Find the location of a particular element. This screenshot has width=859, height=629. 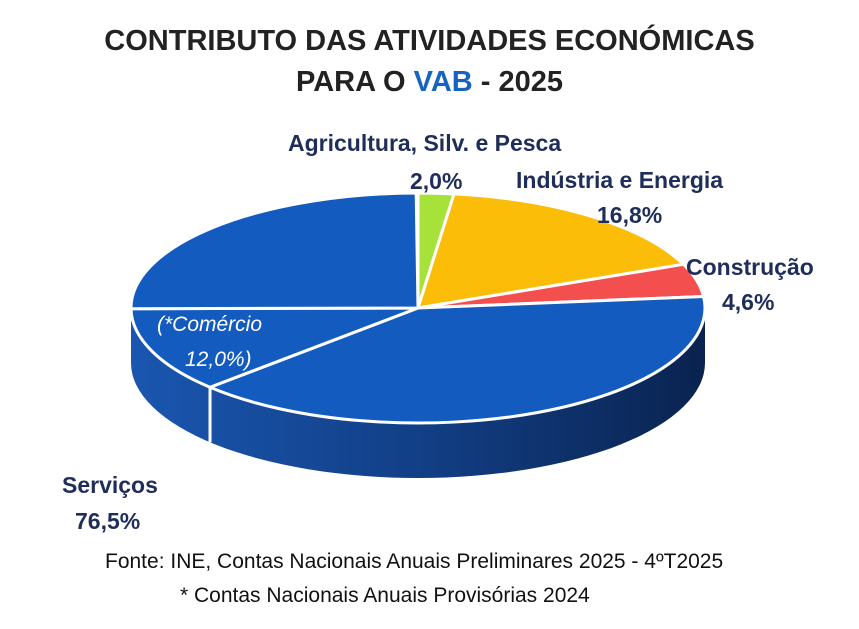

value-servicos: 76,5% is located at coordinates (108, 521).